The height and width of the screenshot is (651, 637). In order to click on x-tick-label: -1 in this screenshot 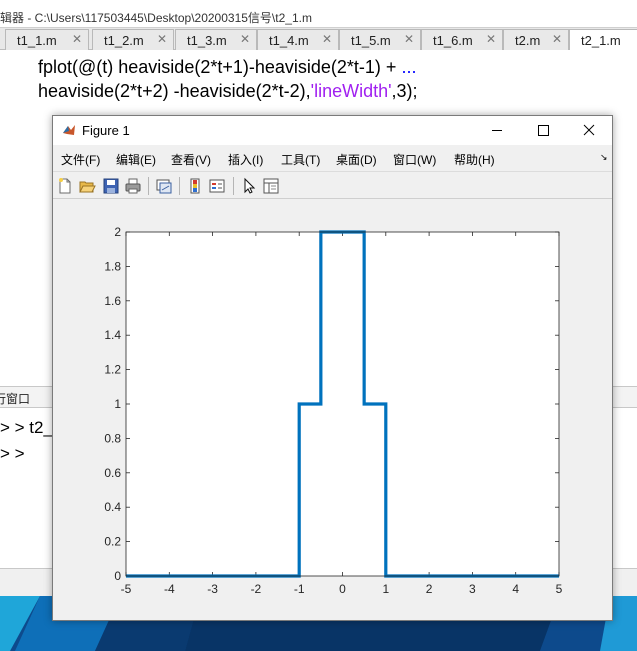, I will do `click(299, 589)`.